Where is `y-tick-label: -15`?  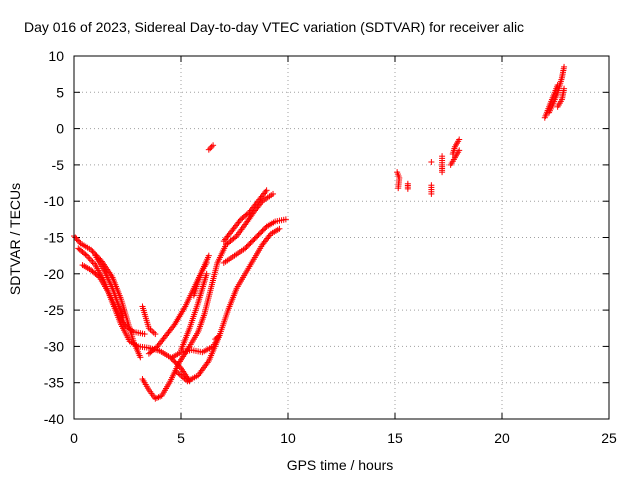 y-tick-label: -15 is located at coordinates (54, 238).